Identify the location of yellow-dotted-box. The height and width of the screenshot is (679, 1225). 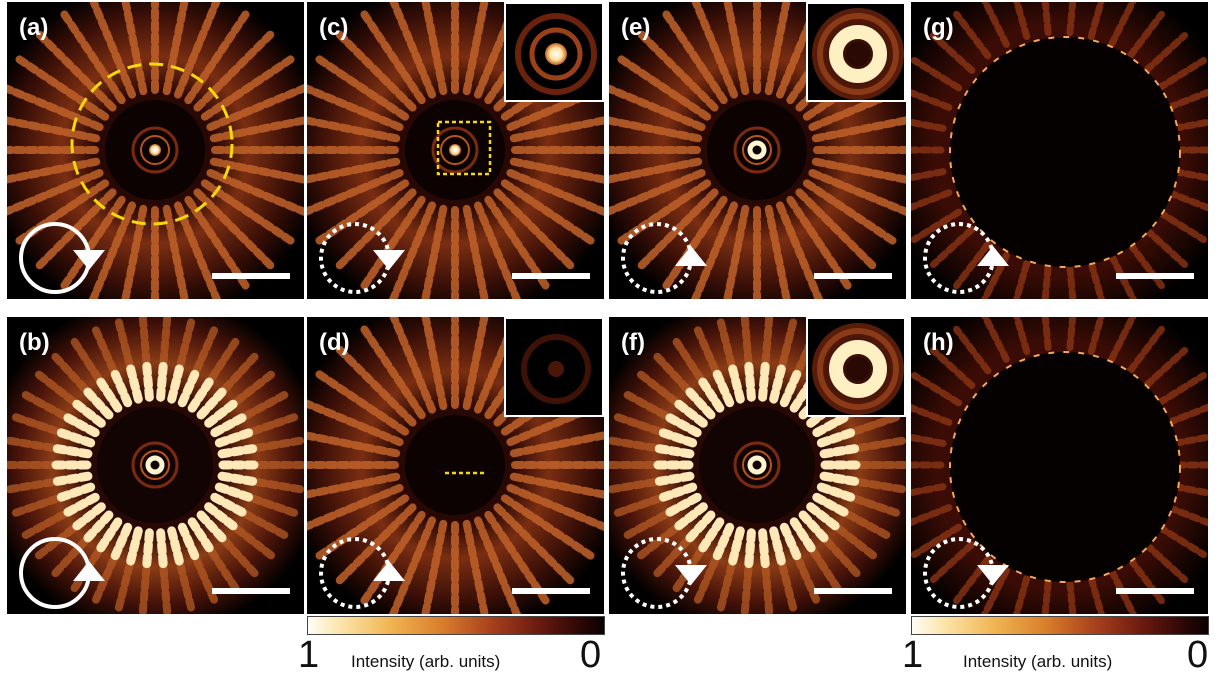
(464, 148).